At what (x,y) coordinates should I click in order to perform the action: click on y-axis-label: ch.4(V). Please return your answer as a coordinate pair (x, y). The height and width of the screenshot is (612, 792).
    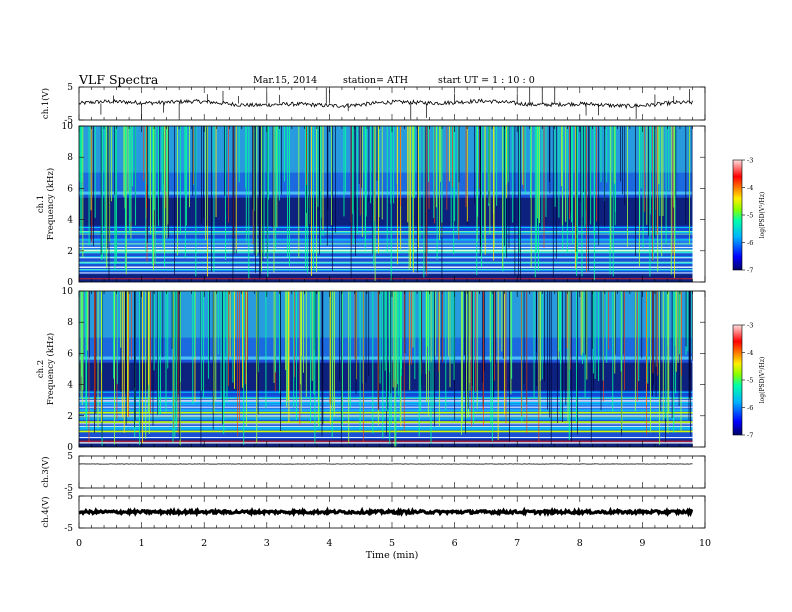
    Looking at the image, I should click on (45, 511).